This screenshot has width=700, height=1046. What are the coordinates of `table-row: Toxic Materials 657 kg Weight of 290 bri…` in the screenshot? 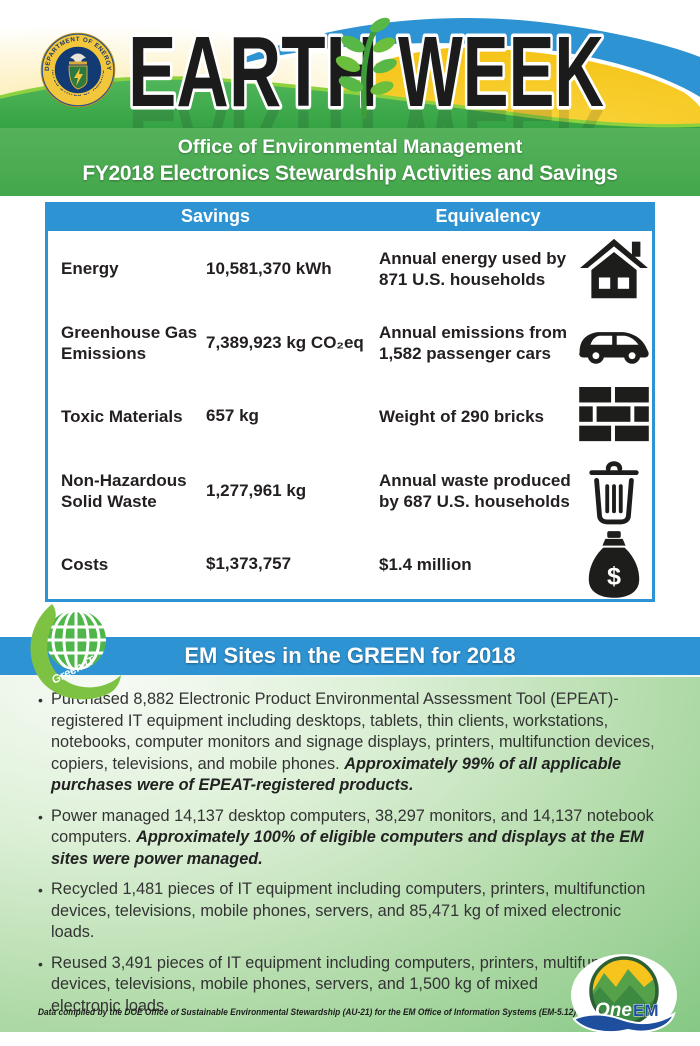 It's located at (350, 416).